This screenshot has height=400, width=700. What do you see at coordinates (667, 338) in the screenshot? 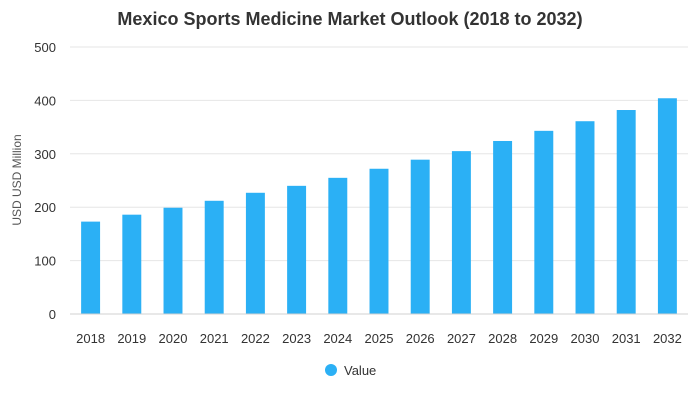
I see `x-tick-label-2032: 2032` at bounding box center [667, 338].